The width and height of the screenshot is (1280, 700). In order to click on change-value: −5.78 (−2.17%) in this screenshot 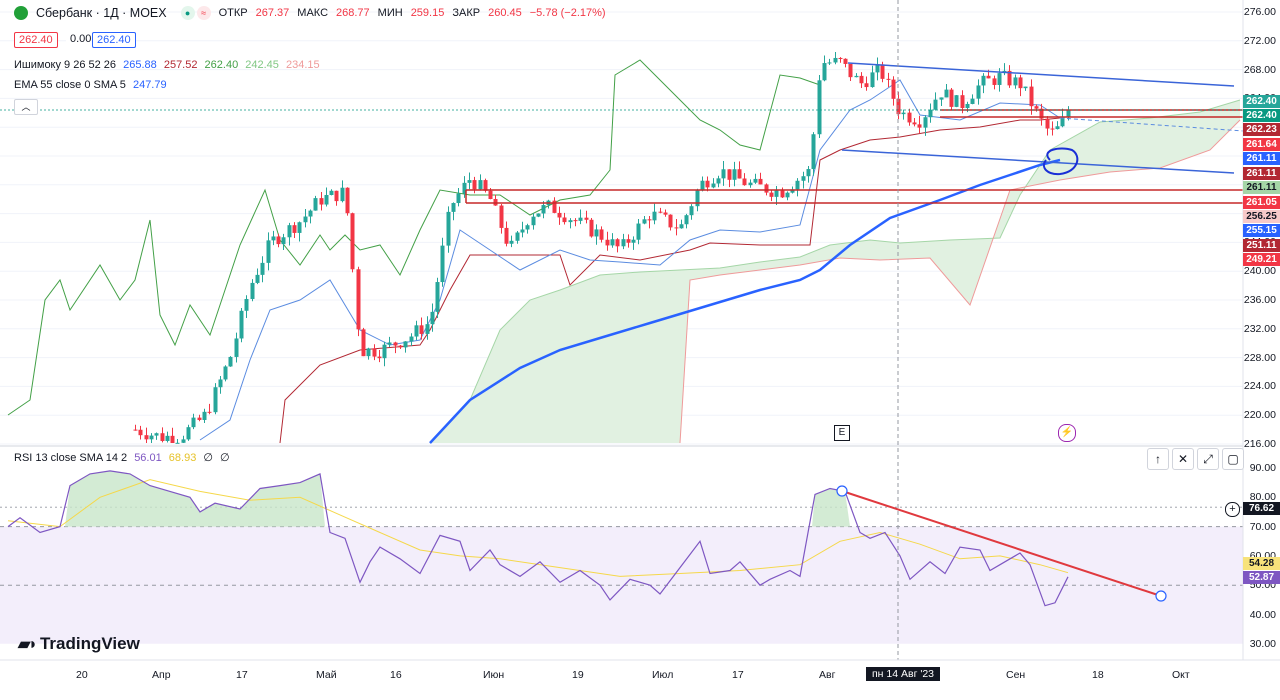, I will do `click(567, 13)`.